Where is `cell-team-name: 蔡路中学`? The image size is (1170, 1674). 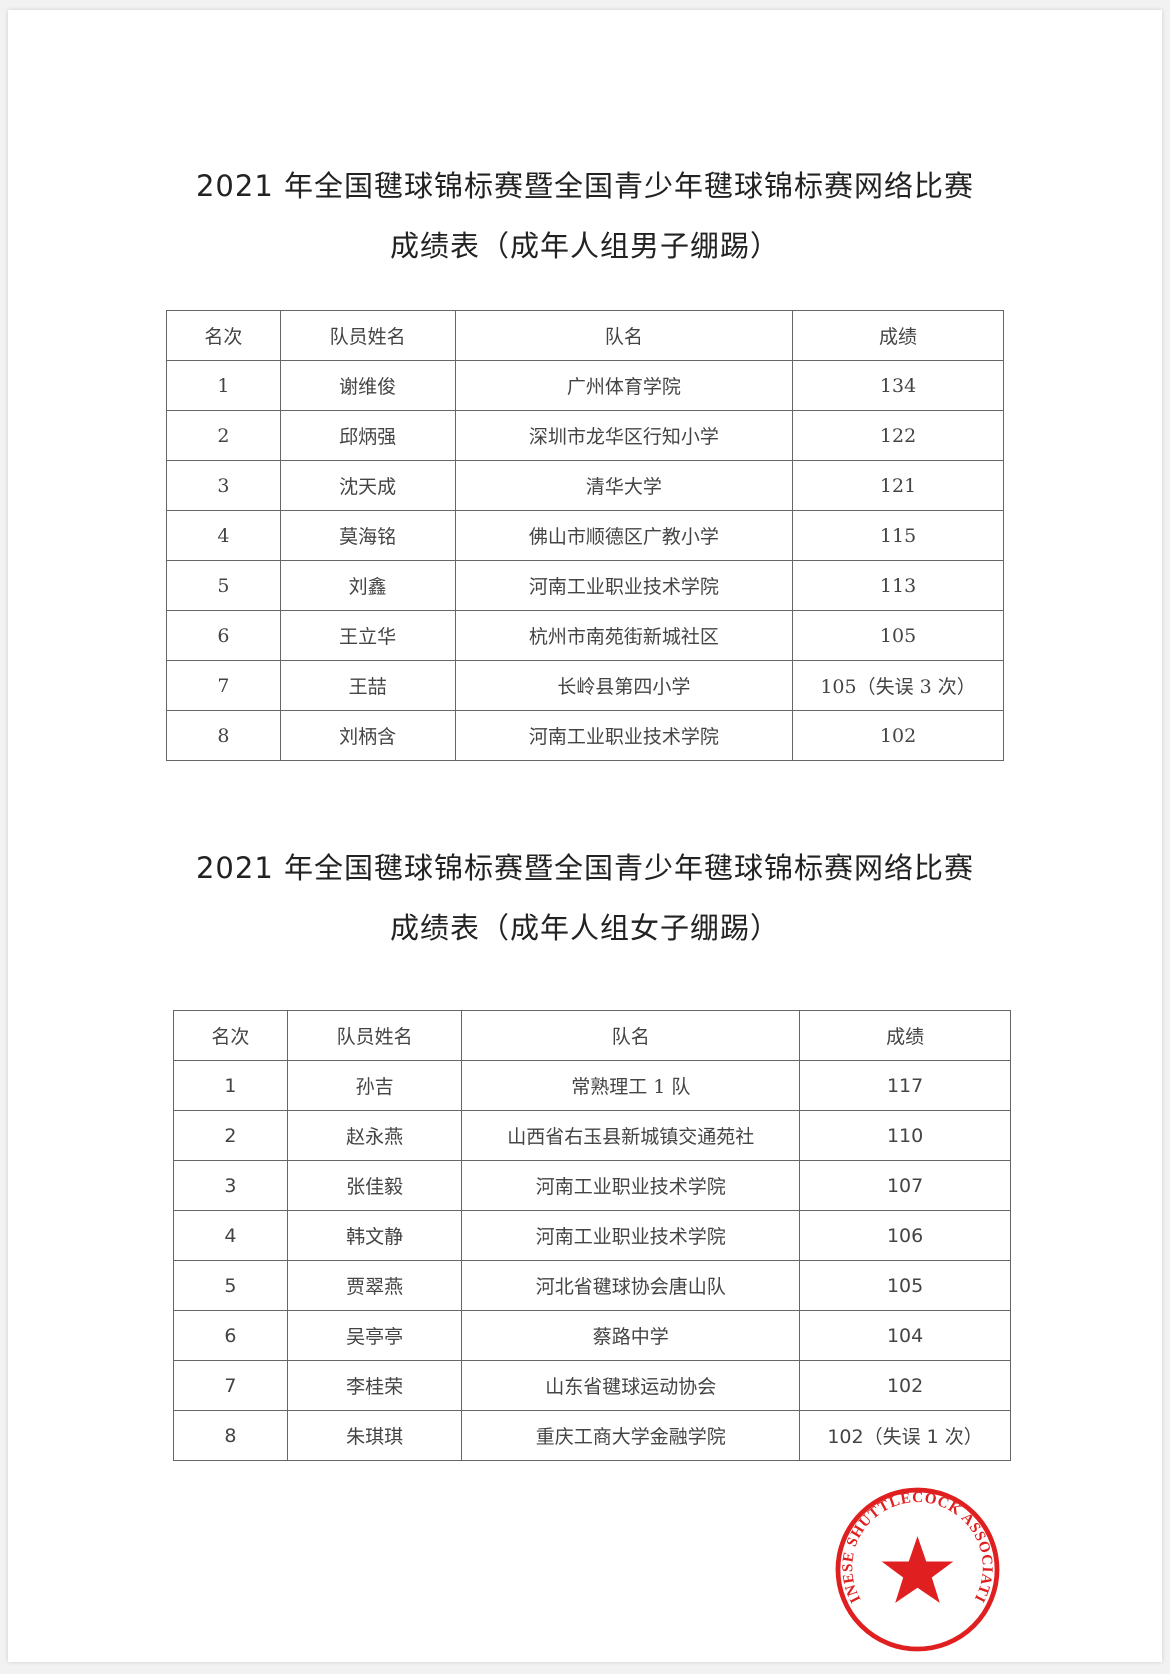 cell-team-name: 蔡路中学 is located at coordinates (631, 1335).